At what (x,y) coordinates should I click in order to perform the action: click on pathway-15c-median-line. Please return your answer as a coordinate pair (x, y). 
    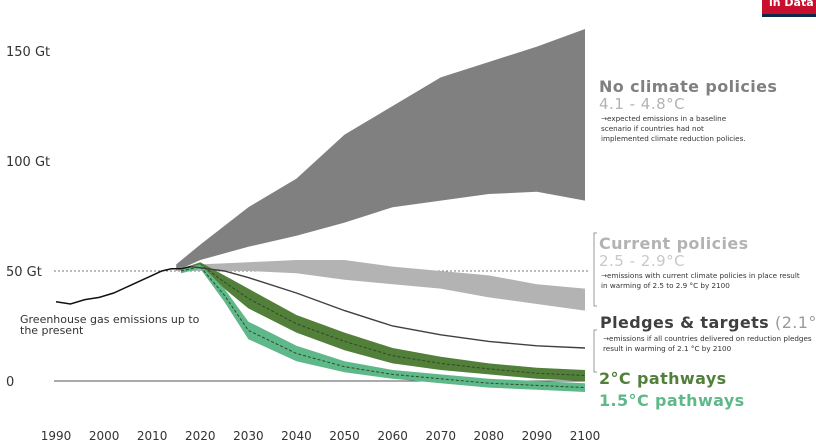
    Looking at the image, I should click on (383, 327).